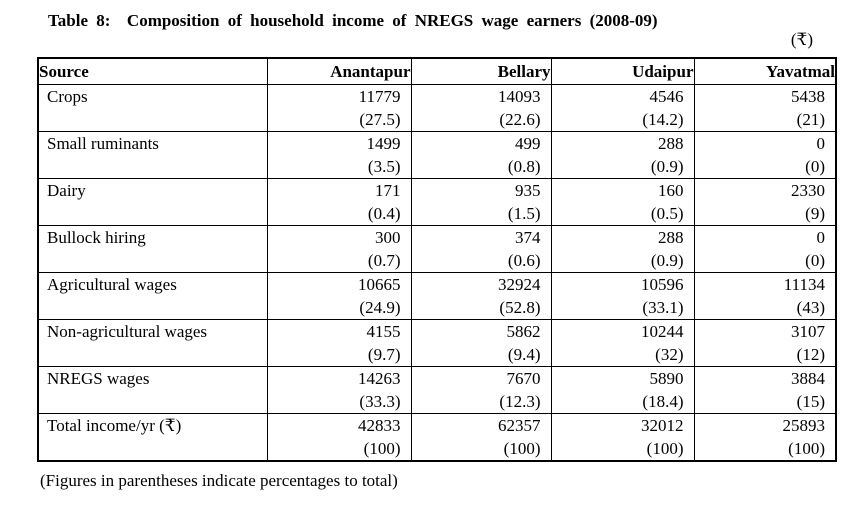  What do you see at coordinates (519, 96) in the screenshot?
I see `income-value: 14093` at bounding box center [519, 96].